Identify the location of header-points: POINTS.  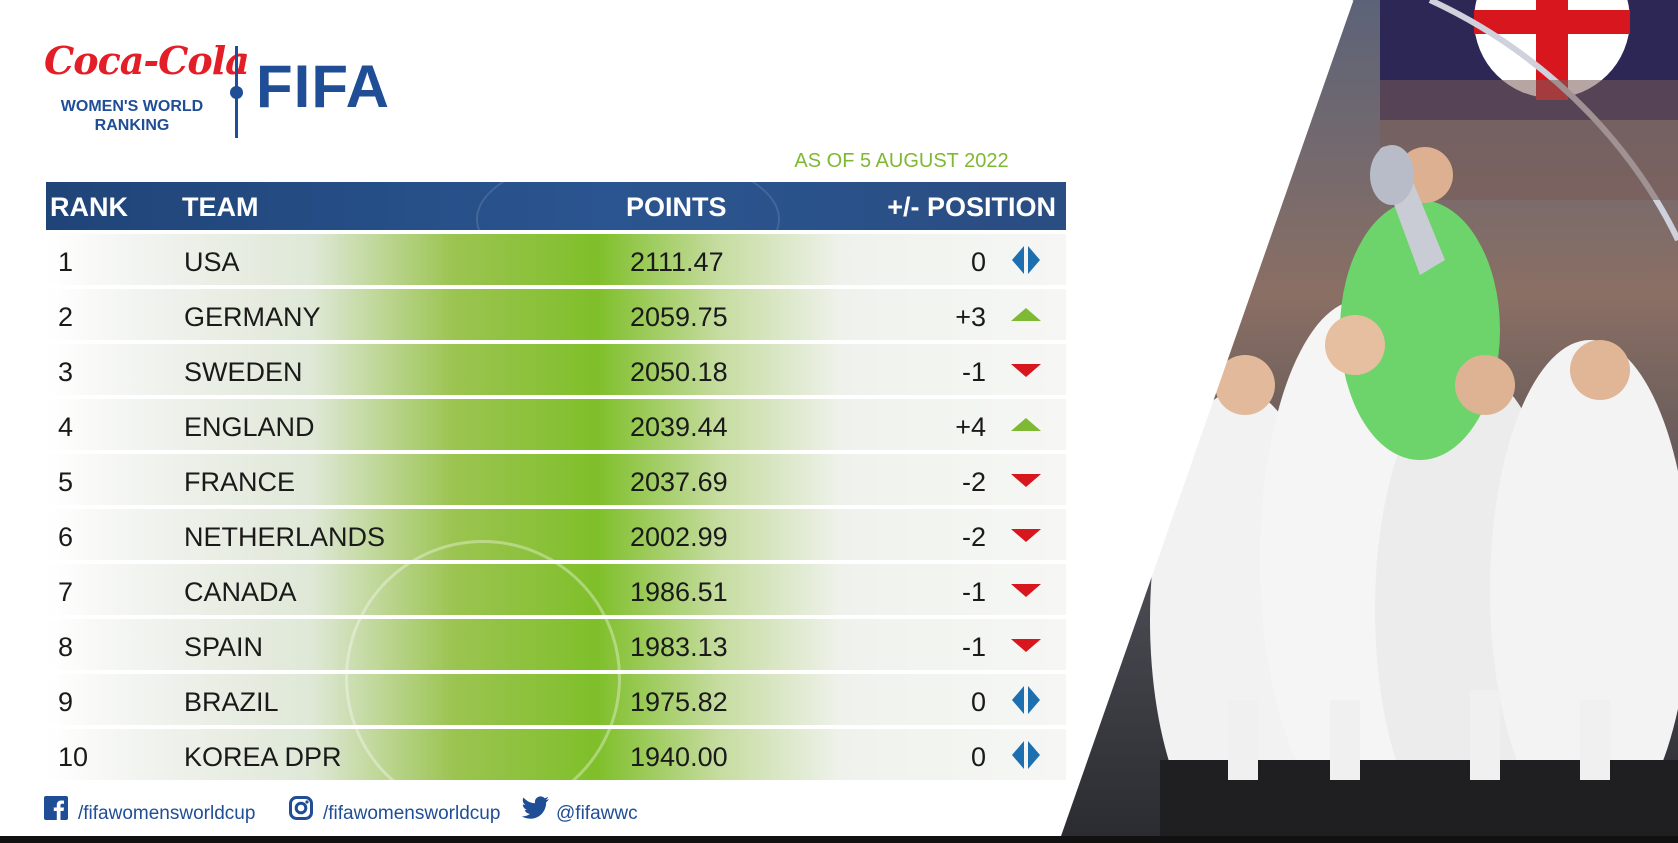
(676, 207).